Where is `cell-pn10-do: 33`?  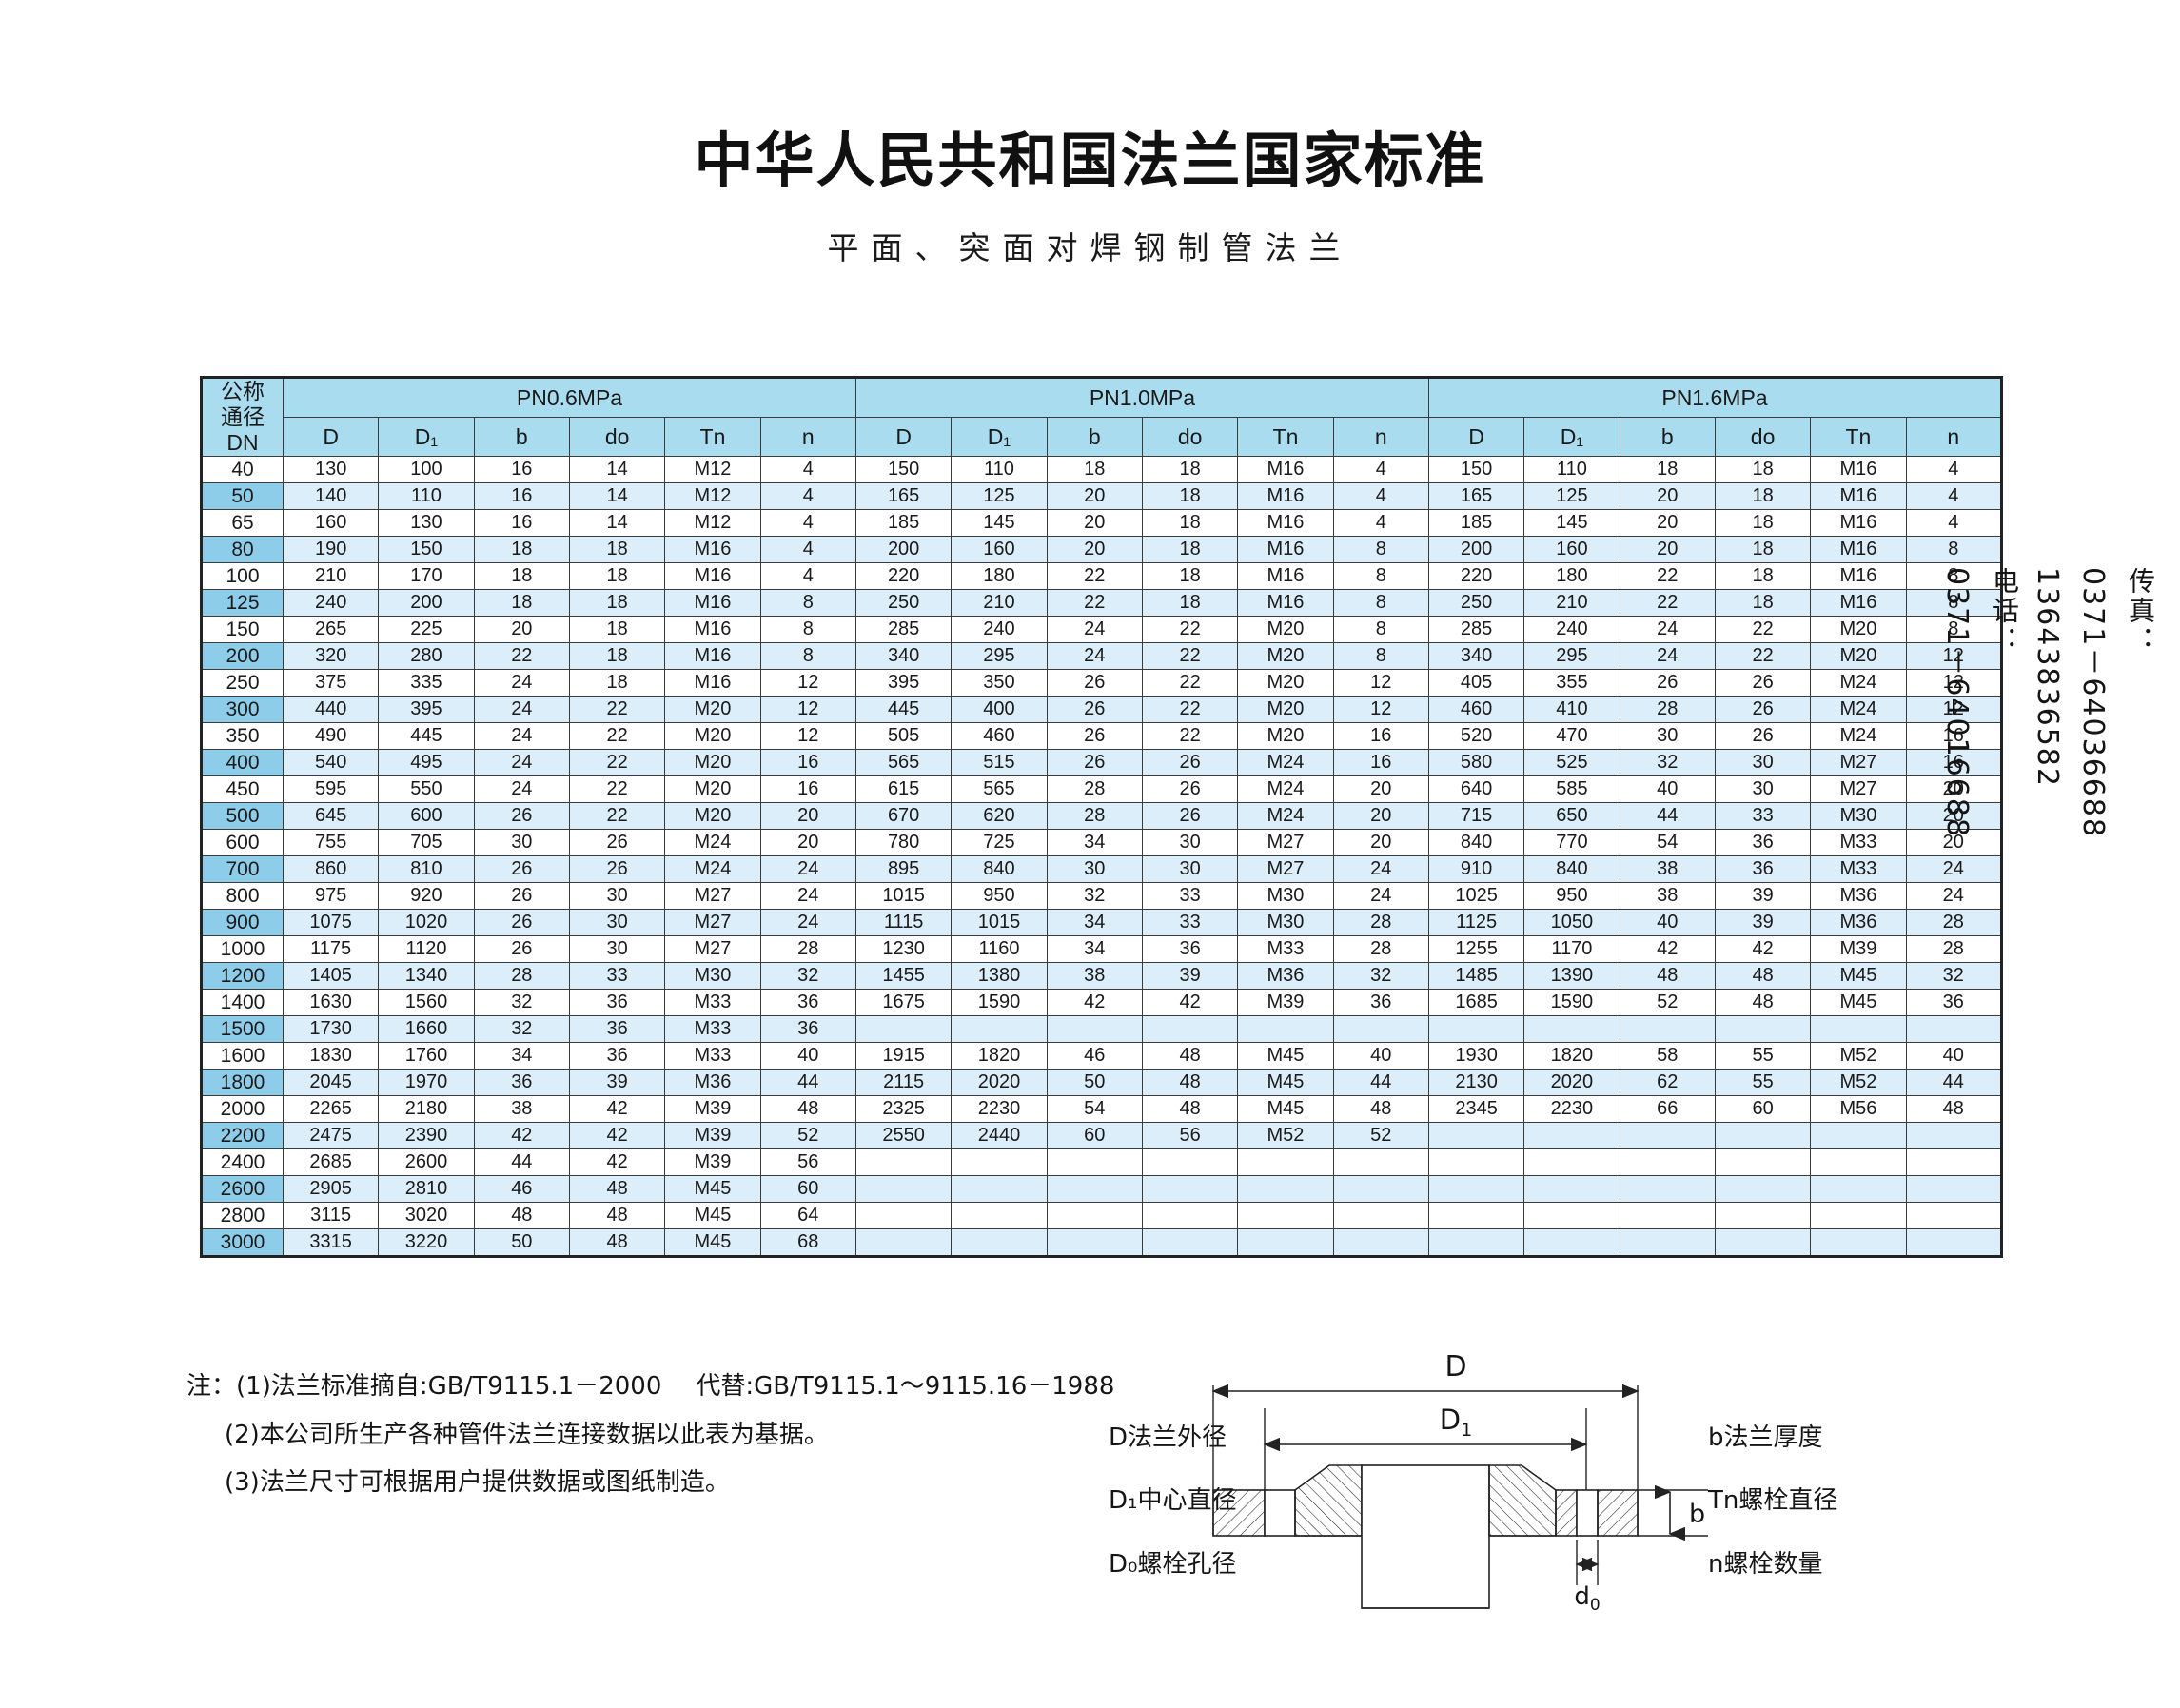
cell-pn10-do: 33 is located at coordinates (1190, 922).